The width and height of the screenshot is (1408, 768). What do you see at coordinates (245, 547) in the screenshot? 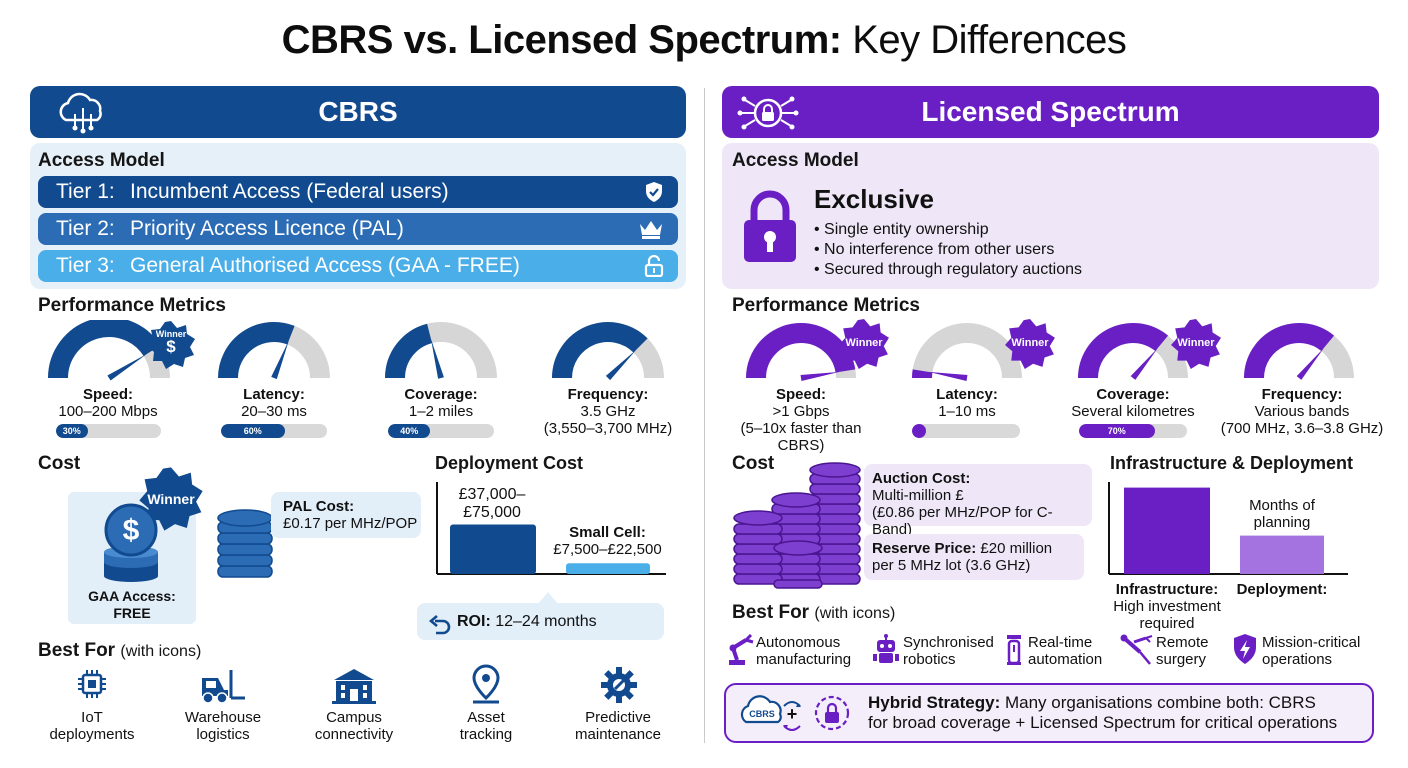
I see `coin-stack-icon` at bounding box center [245, 547].